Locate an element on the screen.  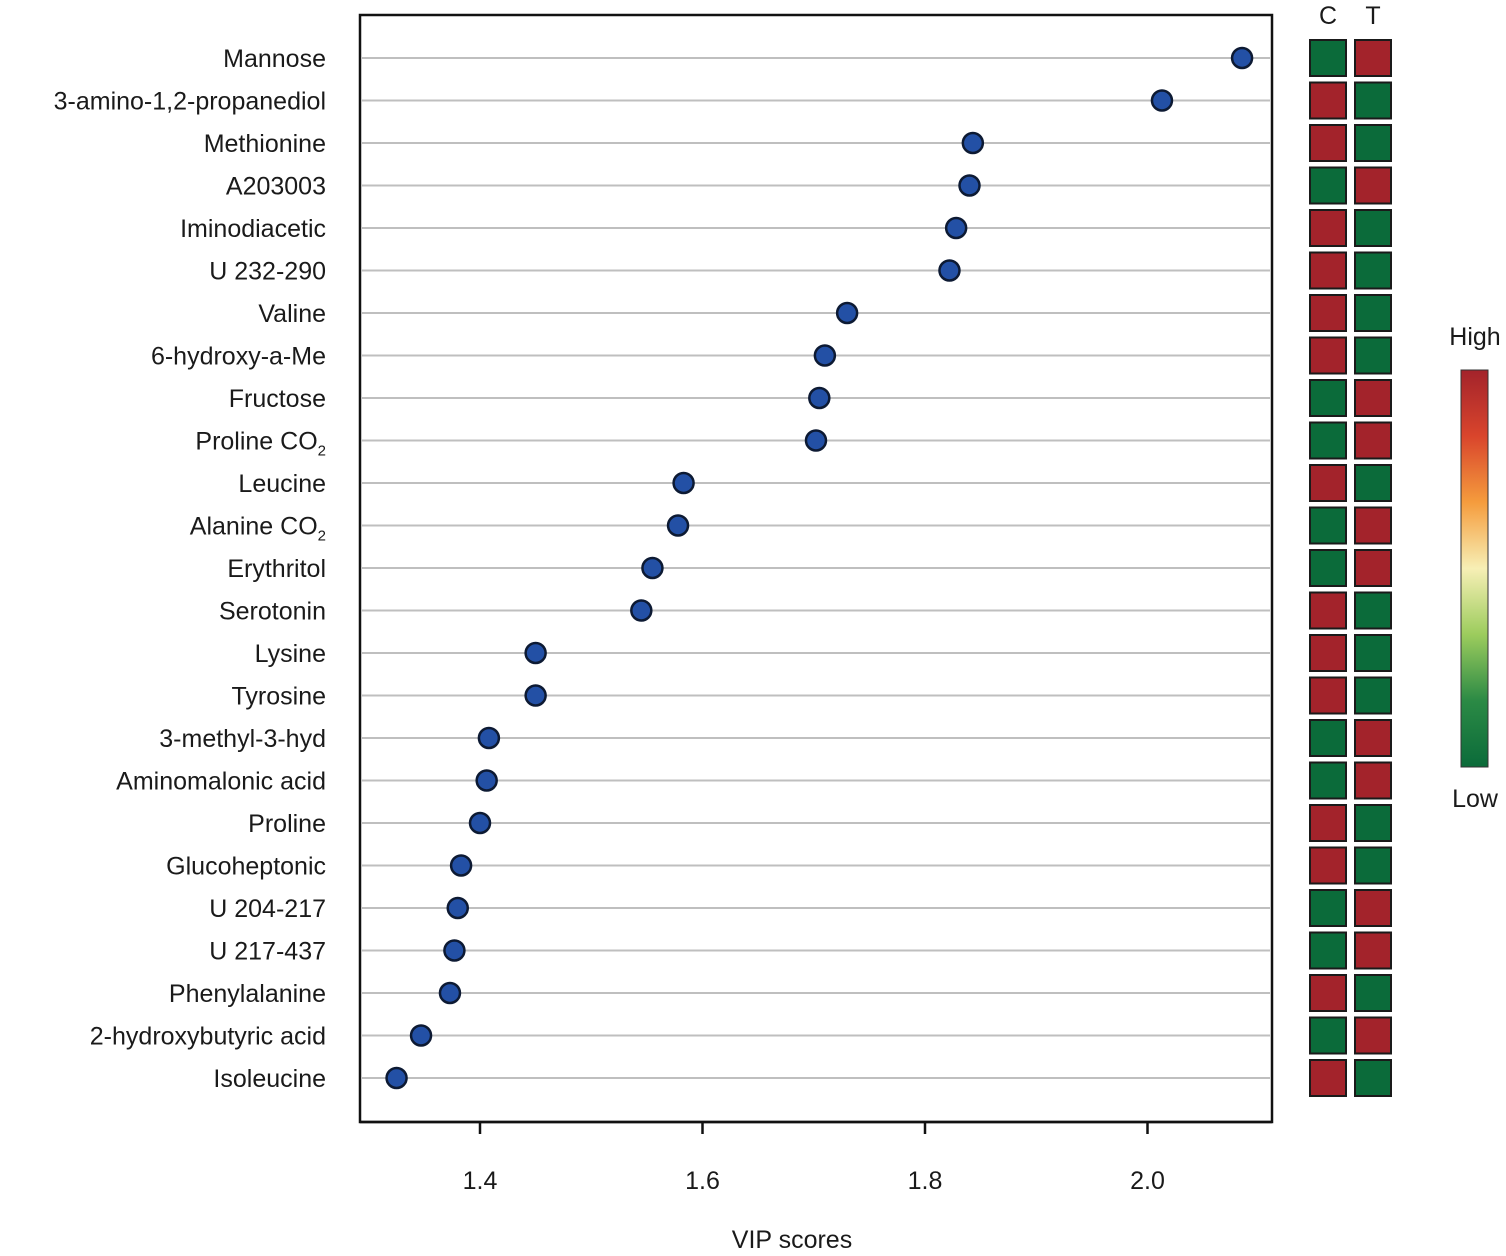
metabolite-label: 3-amino-1,2-propanediol is located at coordinates (190, 102).